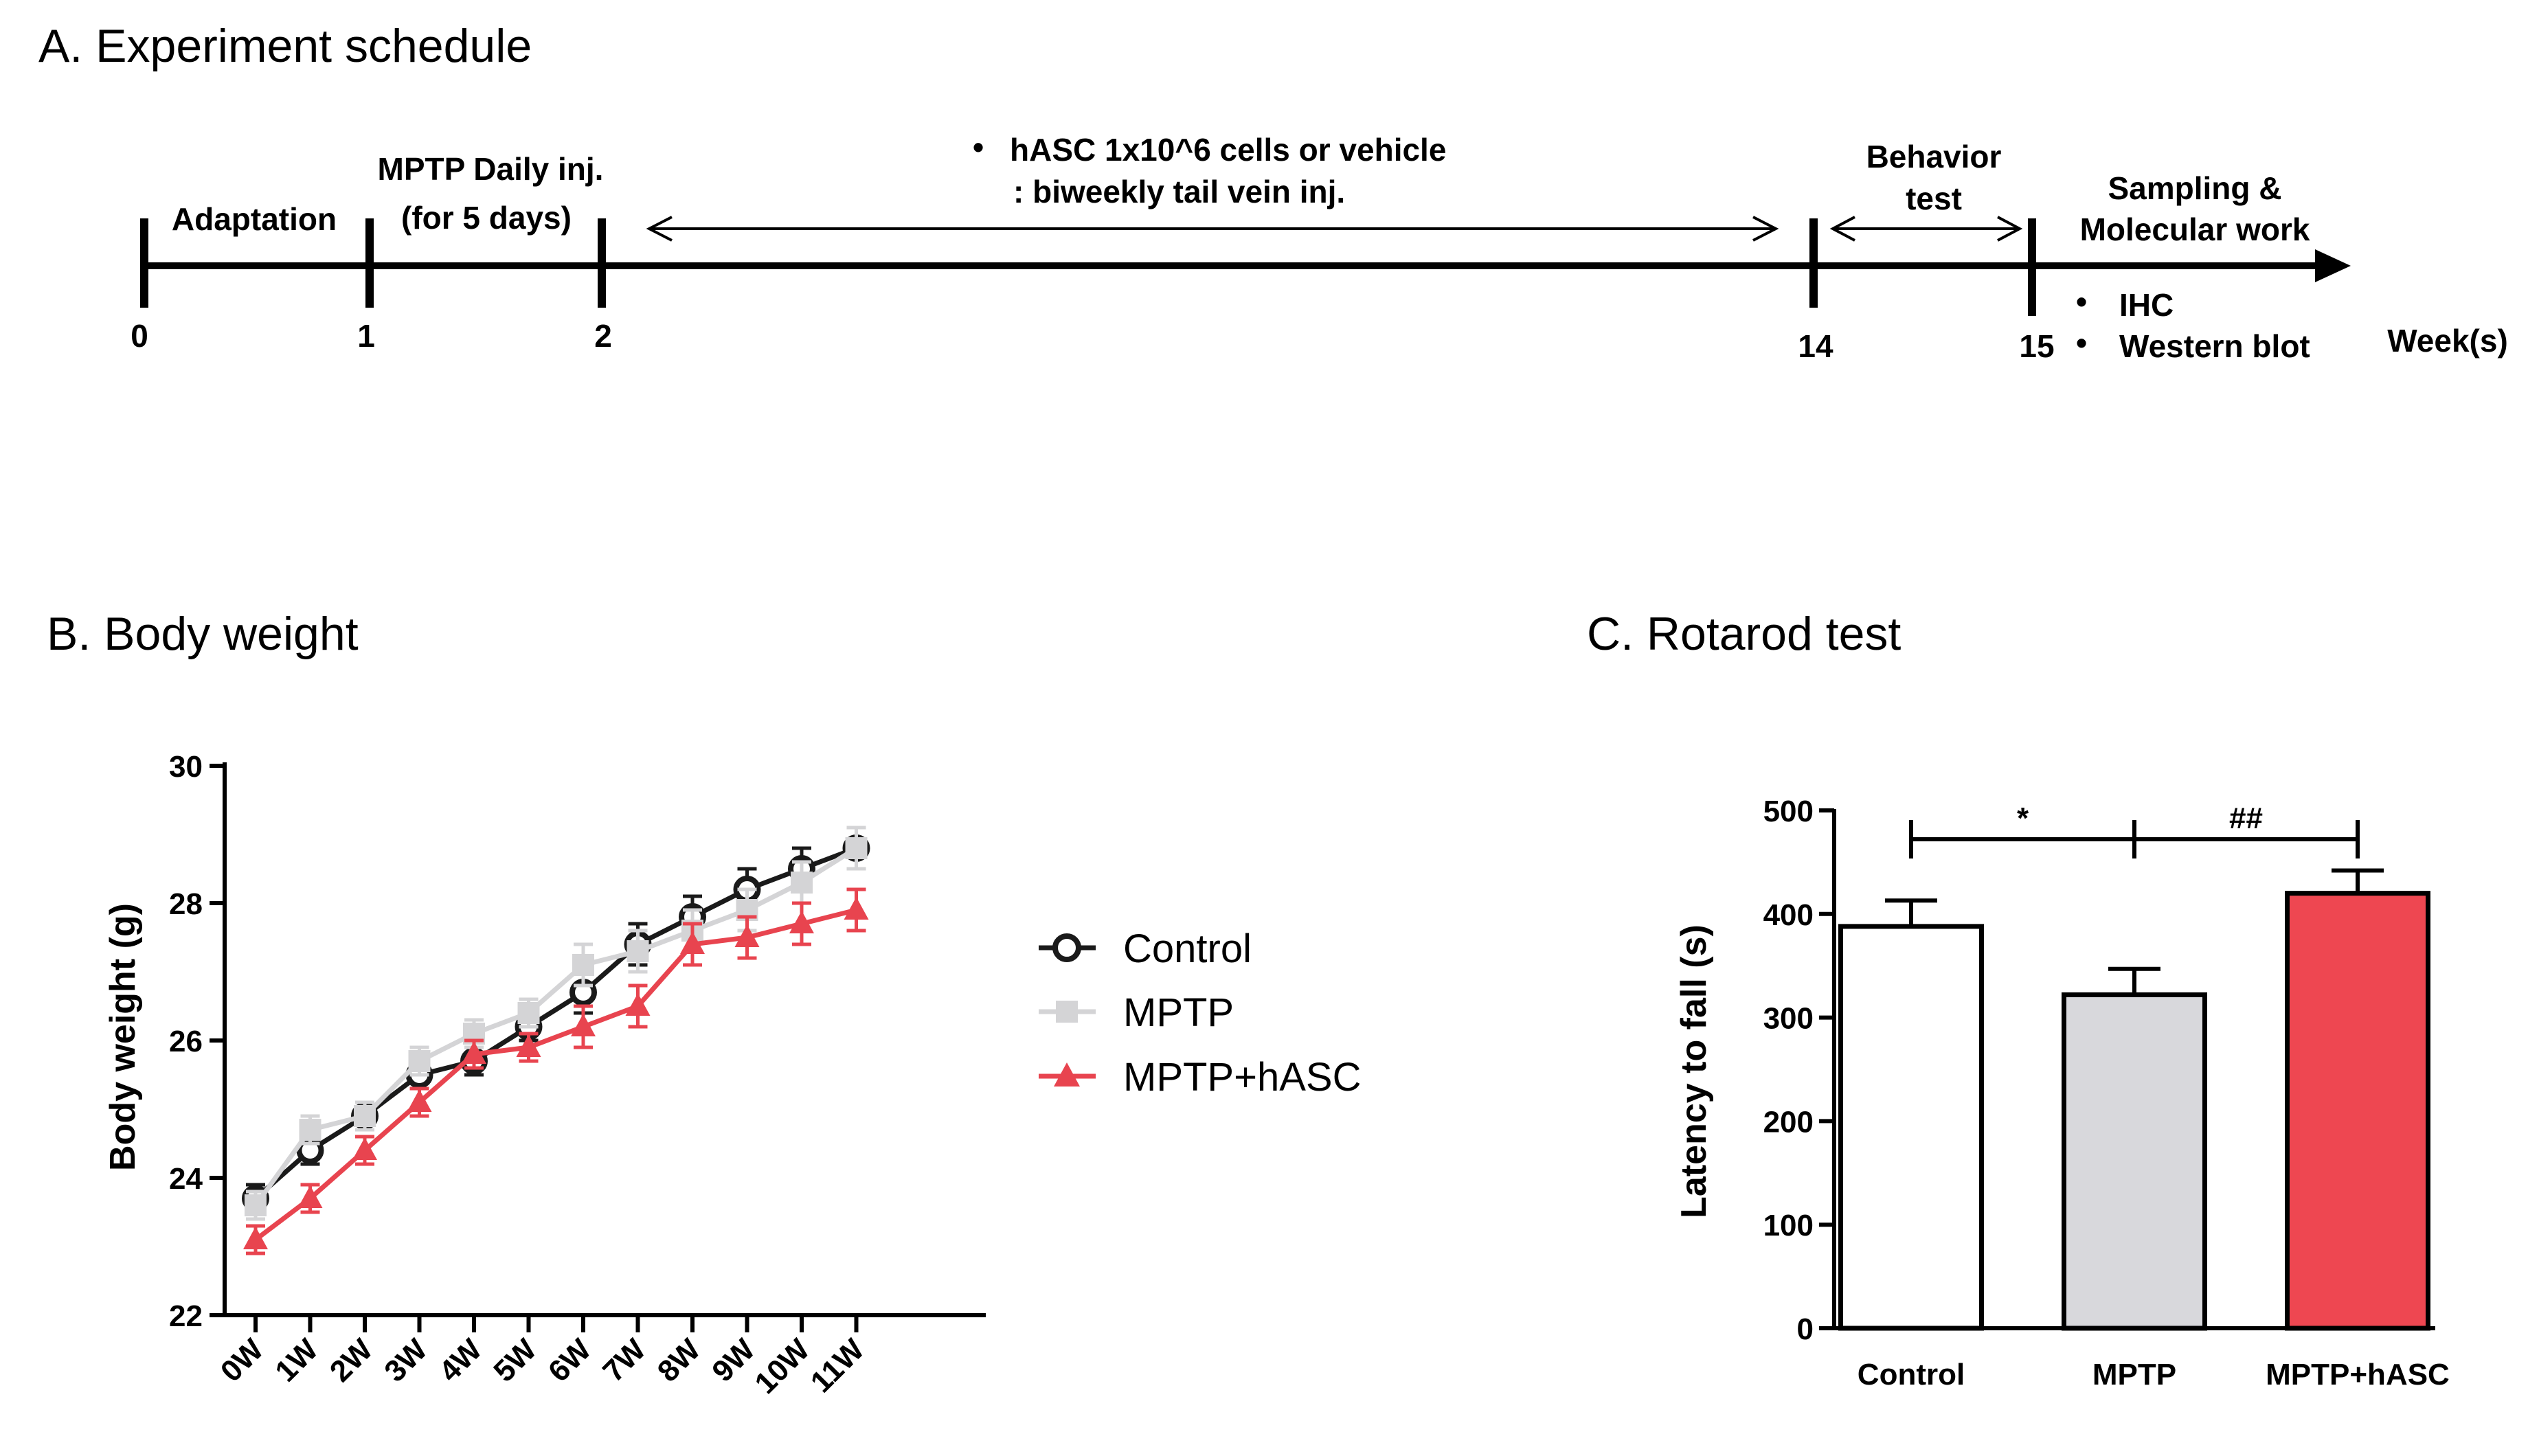  Describe the element at coordinates (1694, 1071) in the screenshot. I see `panel-c-y-axis-title: Latency to fall (s)` at that location.